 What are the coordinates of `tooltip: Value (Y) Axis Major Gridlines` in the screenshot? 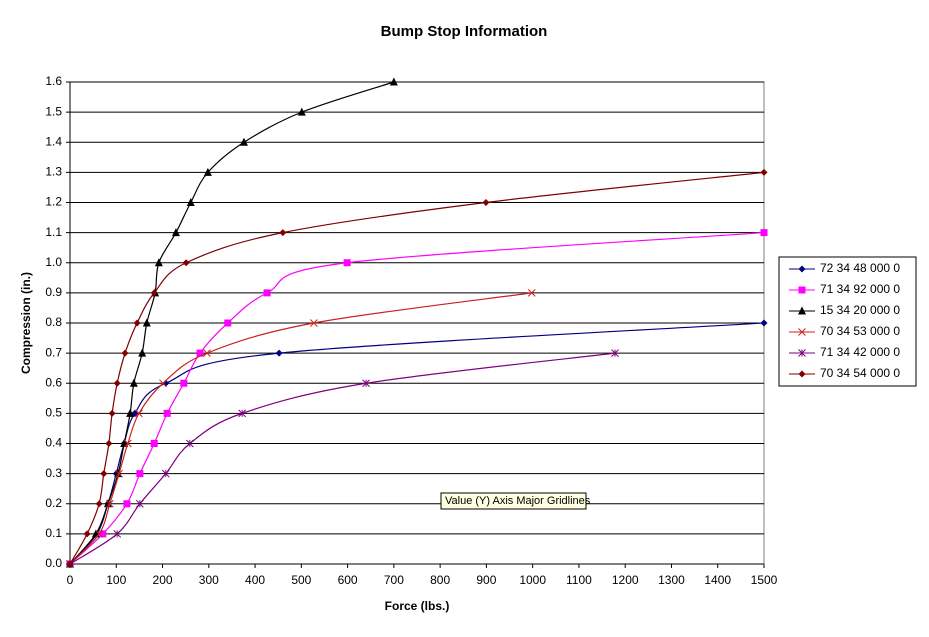 It's located at (518, 501).